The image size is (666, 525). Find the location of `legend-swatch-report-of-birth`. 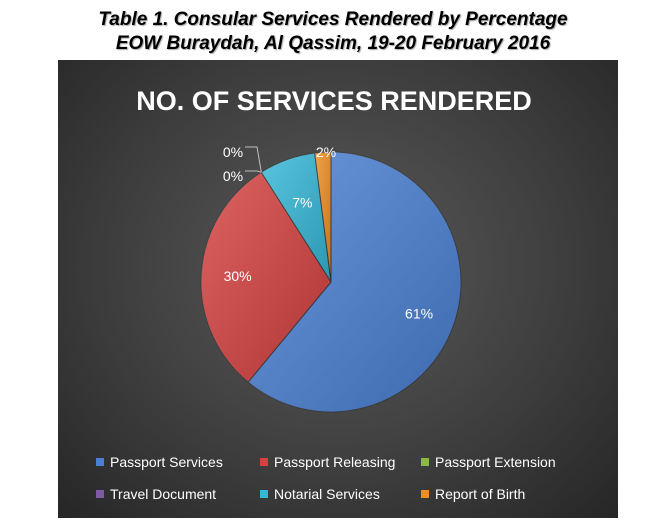

legend-swatch-report-of-birth is located at coordinates (425, 494).